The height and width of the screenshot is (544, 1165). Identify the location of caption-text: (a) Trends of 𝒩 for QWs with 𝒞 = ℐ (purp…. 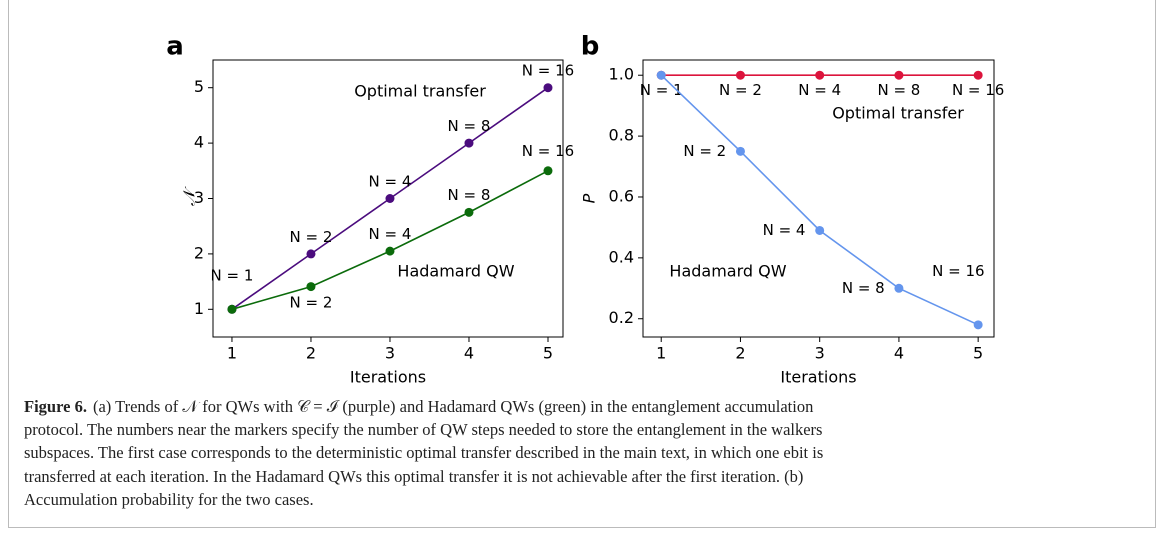
(453, 406).